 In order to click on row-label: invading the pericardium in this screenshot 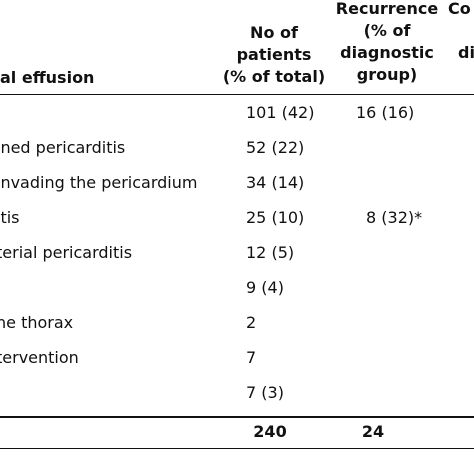, I will do `click(99, 182)`.